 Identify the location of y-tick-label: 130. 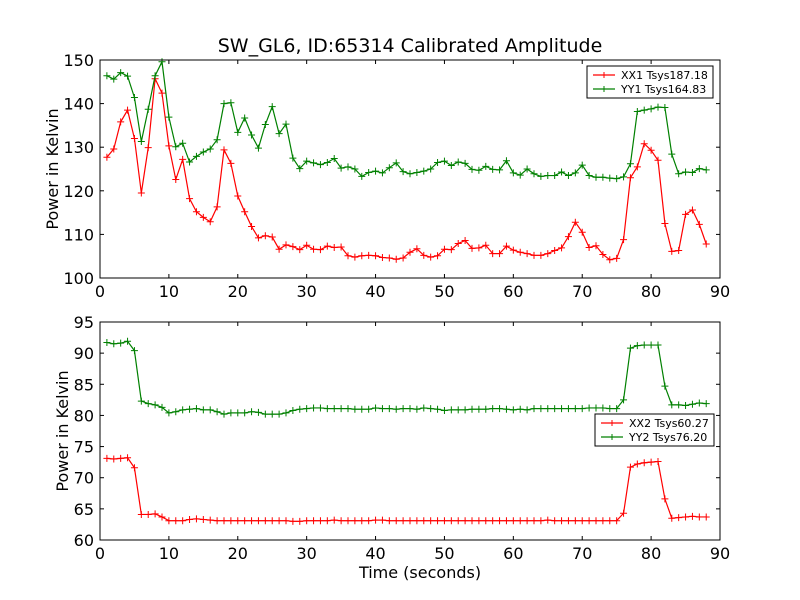
(78, 147).